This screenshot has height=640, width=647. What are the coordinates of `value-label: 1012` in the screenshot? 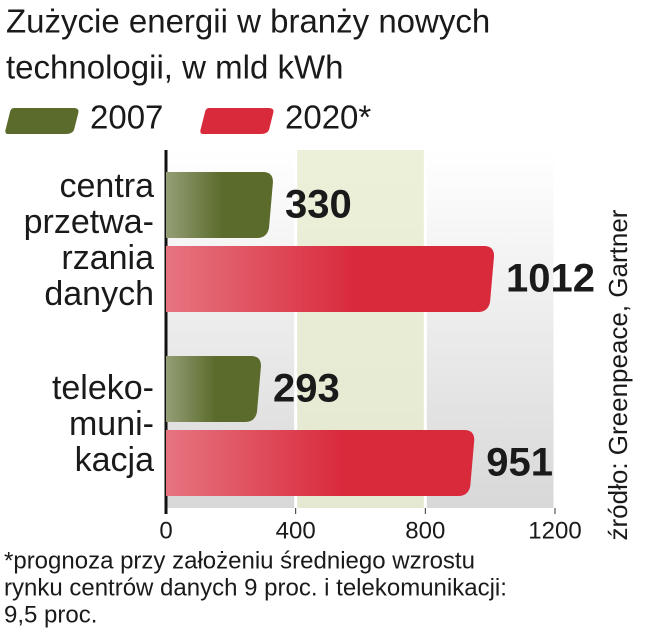 It's located at (550, 279).